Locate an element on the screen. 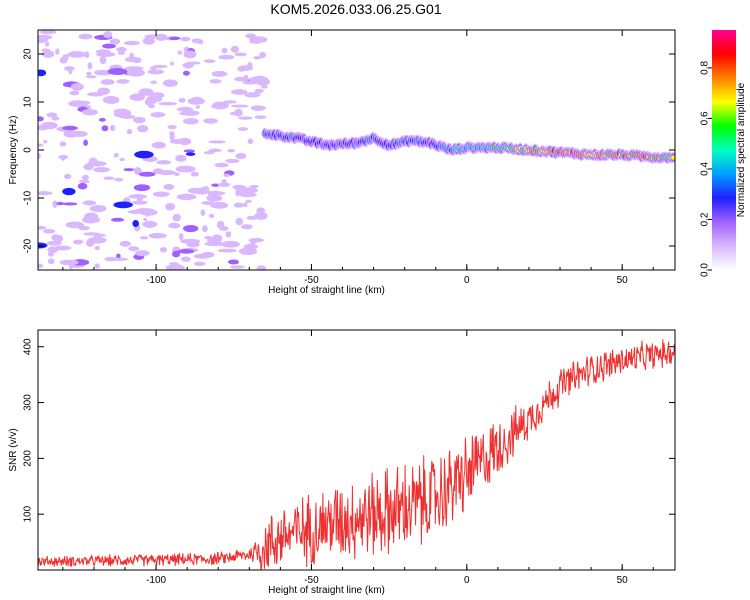 The height and width of the screenshot is (600, 750). colorbar-tick: 0.4 is located at coordinates (706, 169).